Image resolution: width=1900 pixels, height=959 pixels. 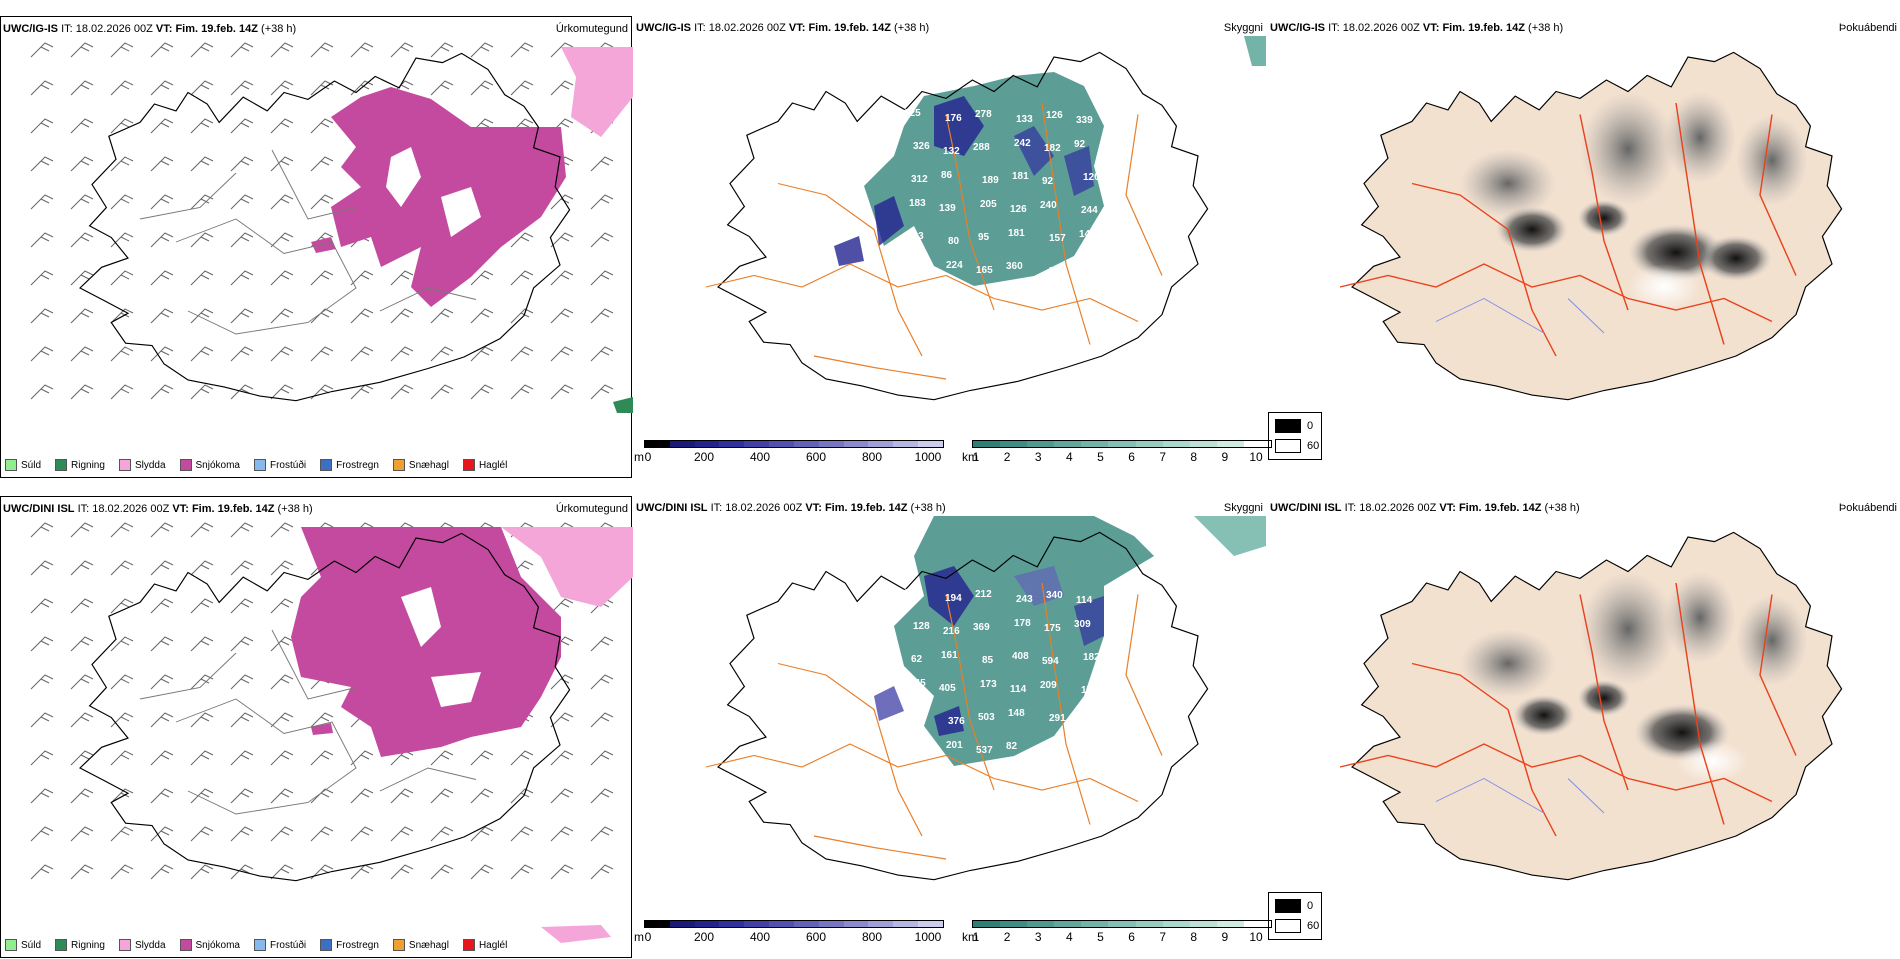 I want to click on legend-label: Snæhagl, so click(x=428, y=465).